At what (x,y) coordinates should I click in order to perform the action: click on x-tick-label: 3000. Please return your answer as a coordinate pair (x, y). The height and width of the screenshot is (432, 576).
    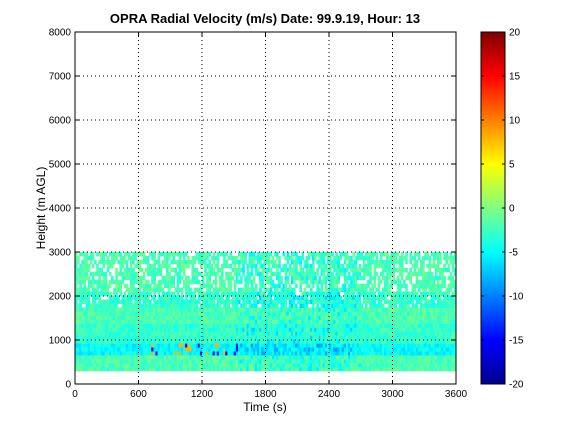
    Looking at the image, I should click on (392, 394).